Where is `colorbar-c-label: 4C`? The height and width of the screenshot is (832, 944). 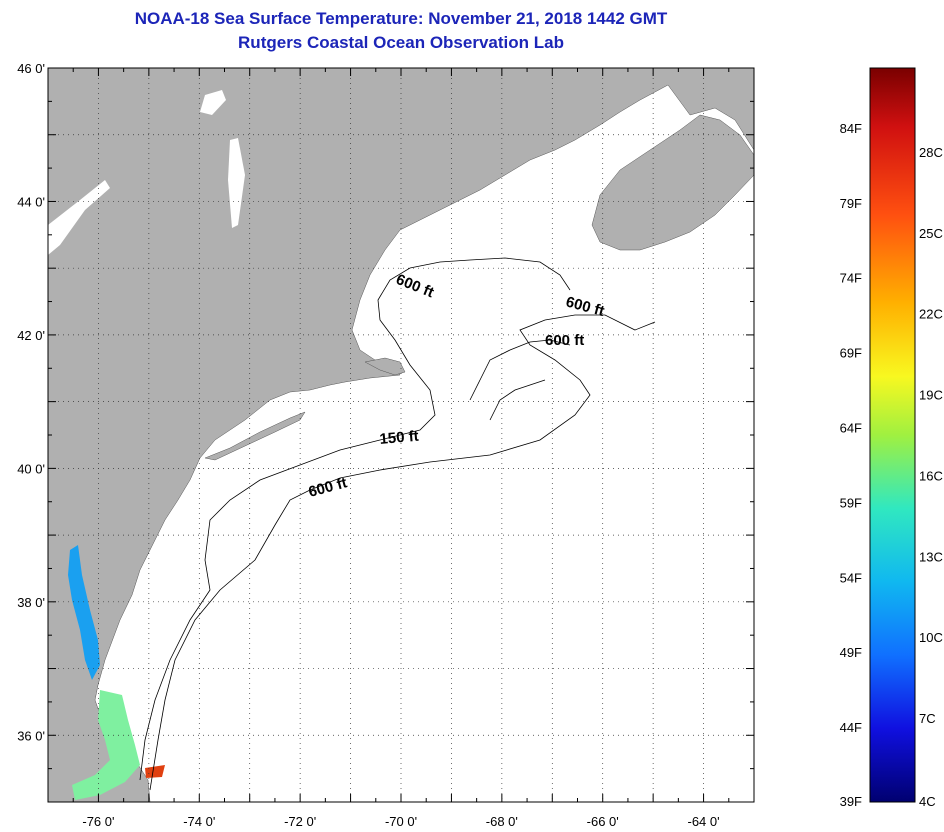
colorbar-c-label: 4C is located at coordinates (927, 801).